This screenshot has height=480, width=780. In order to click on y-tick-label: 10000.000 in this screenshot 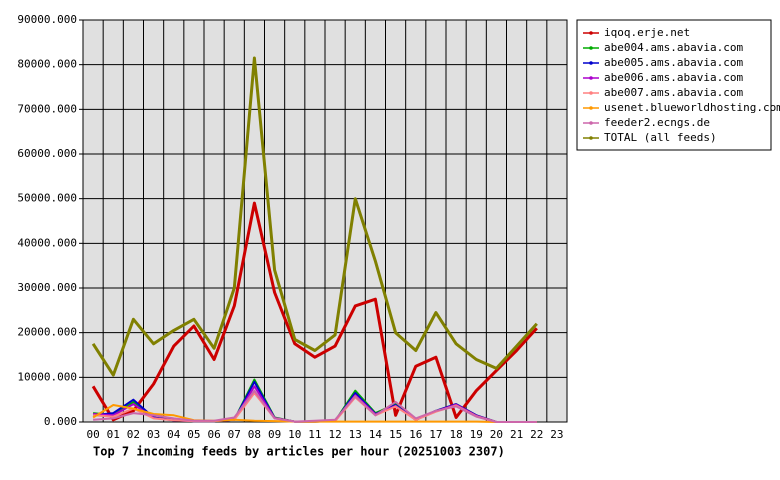, I will do `click(47, 376)`.